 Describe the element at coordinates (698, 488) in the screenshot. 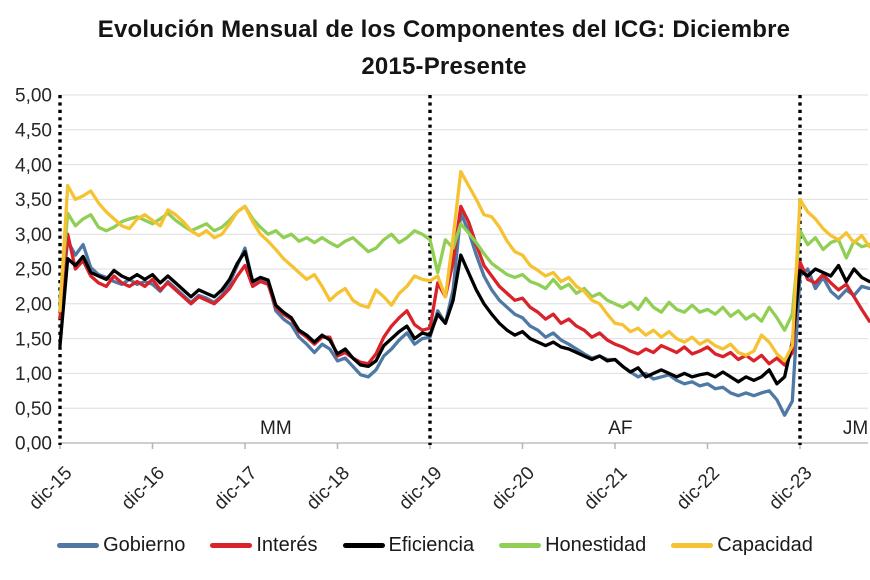

I see `x-axis-label: dic-22` at that location.